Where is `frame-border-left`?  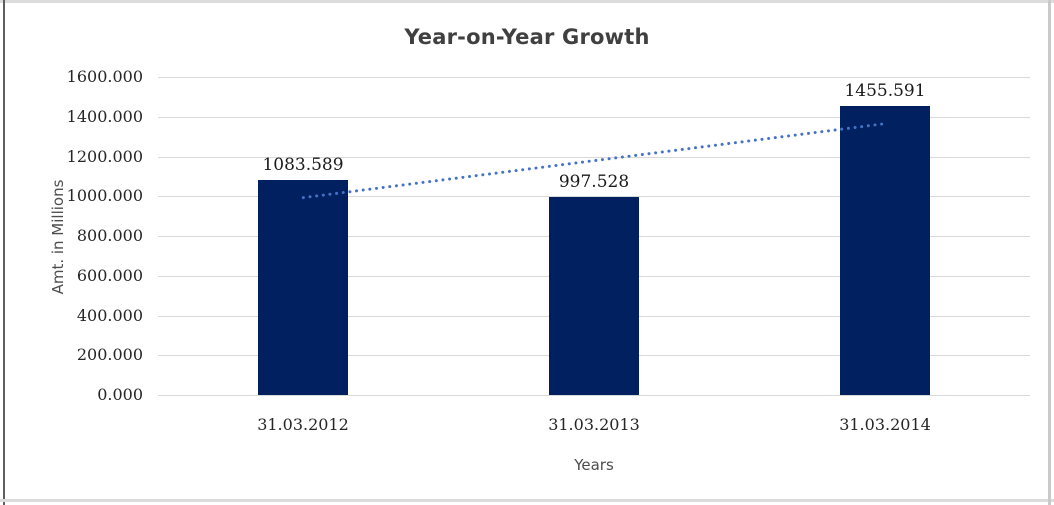
frame-border-left is located at coordinates (4, 252).